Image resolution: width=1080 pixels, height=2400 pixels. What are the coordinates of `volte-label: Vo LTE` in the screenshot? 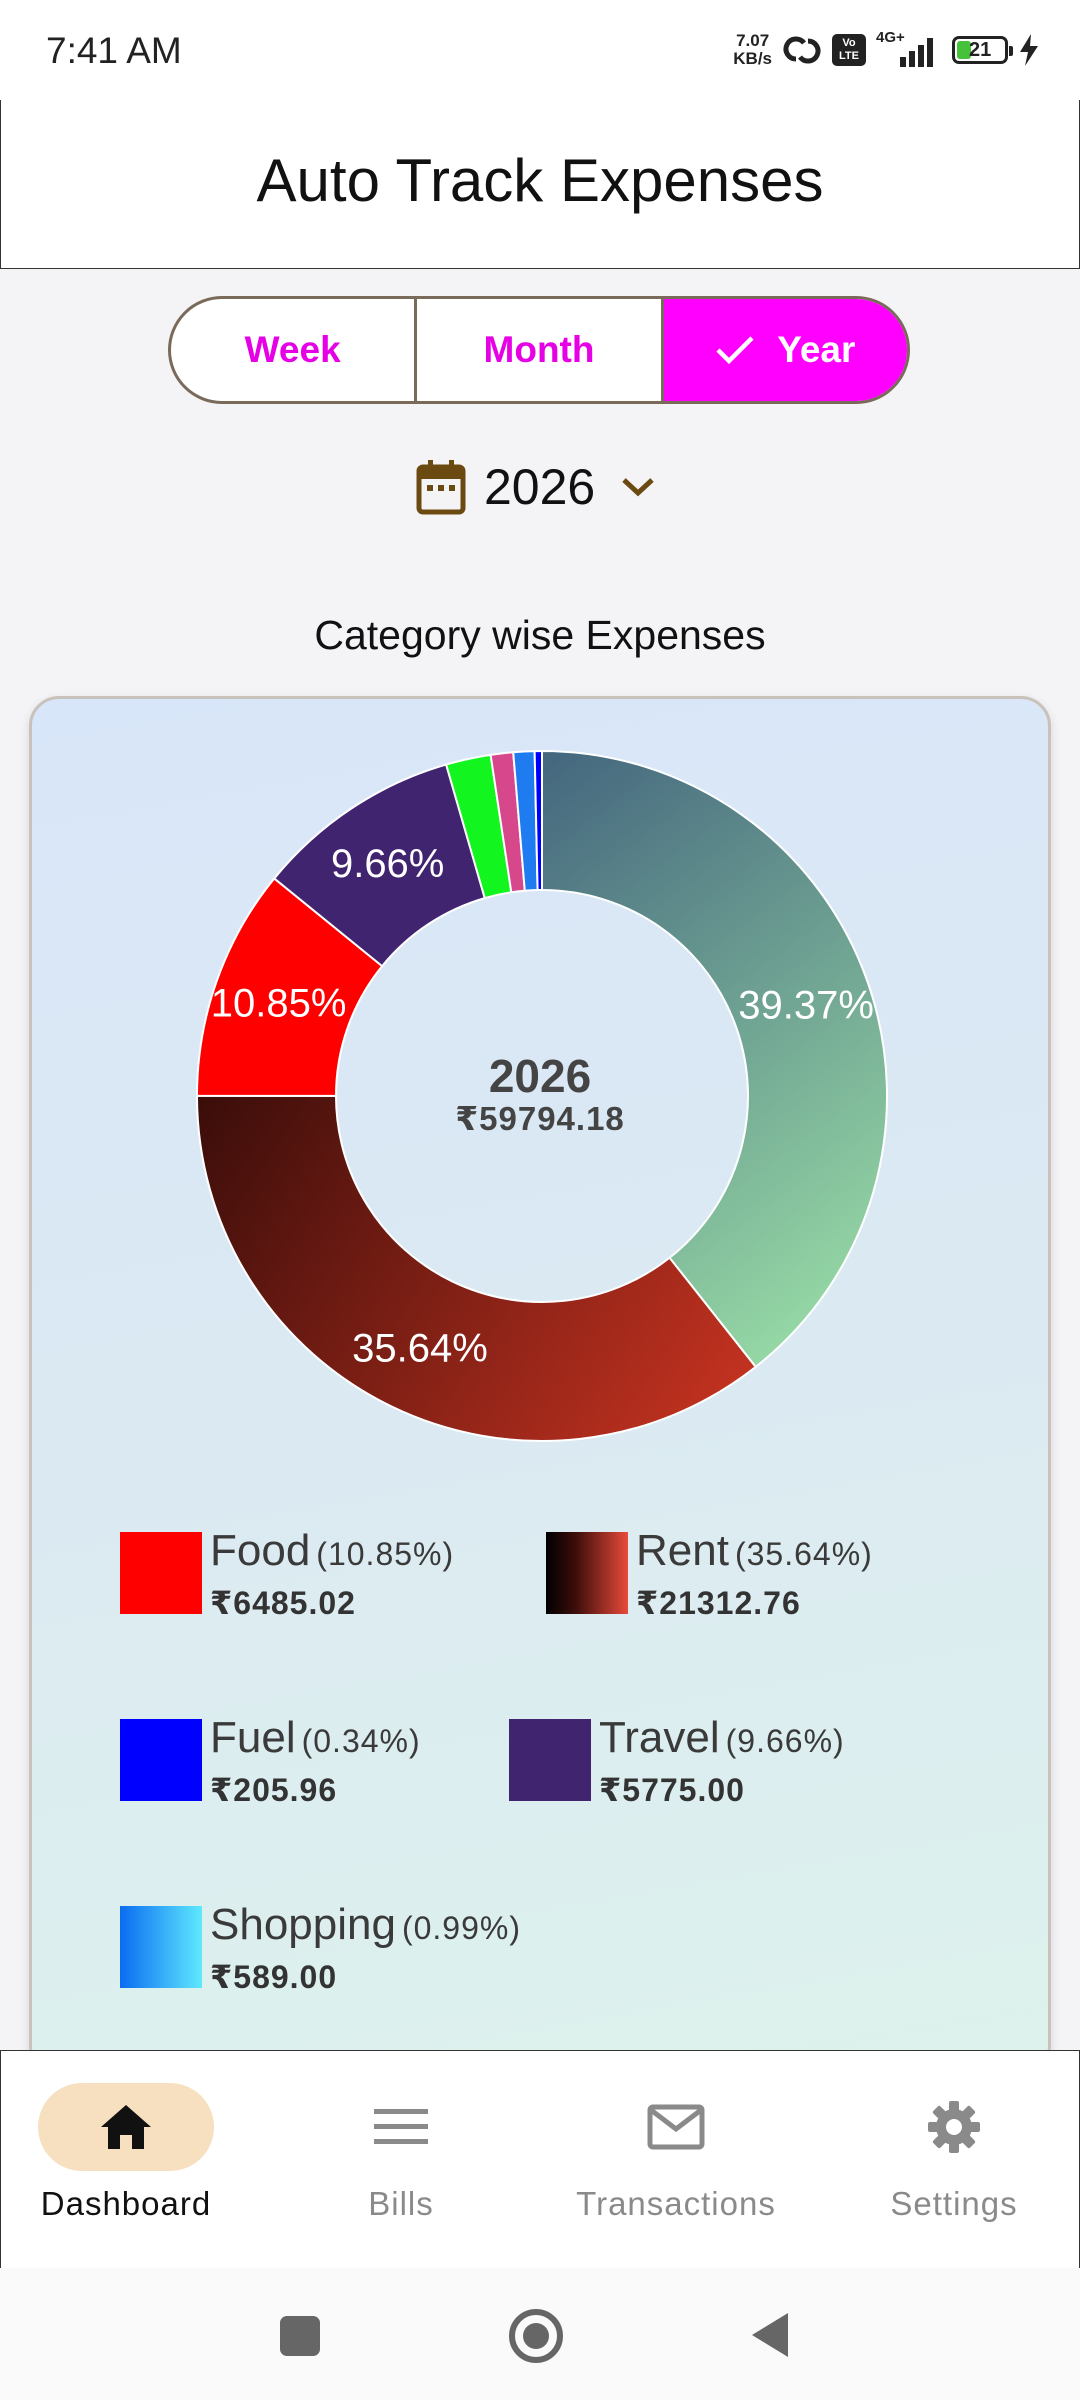 It's located at (849, 49).